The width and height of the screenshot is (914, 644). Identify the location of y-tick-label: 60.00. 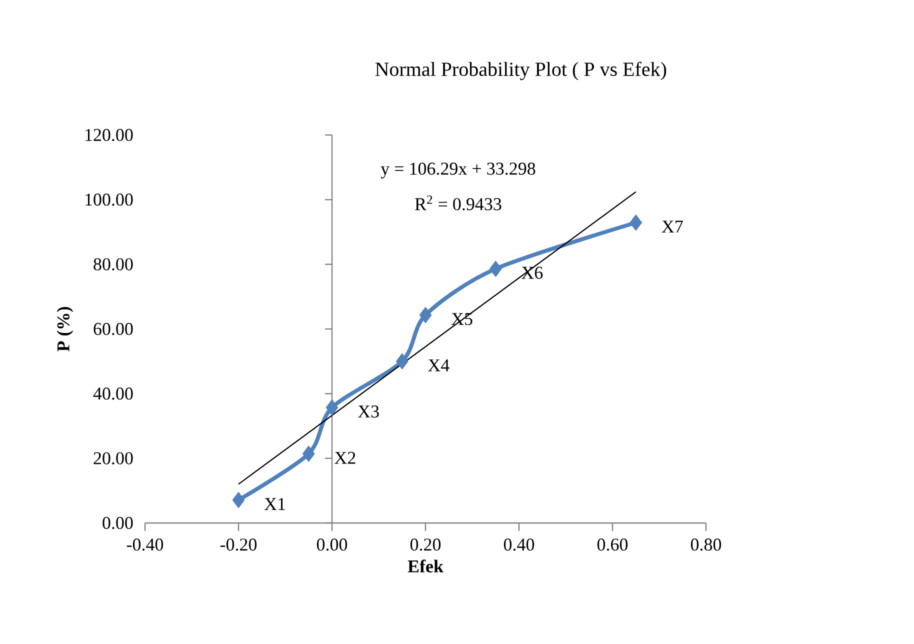
(113, 329).